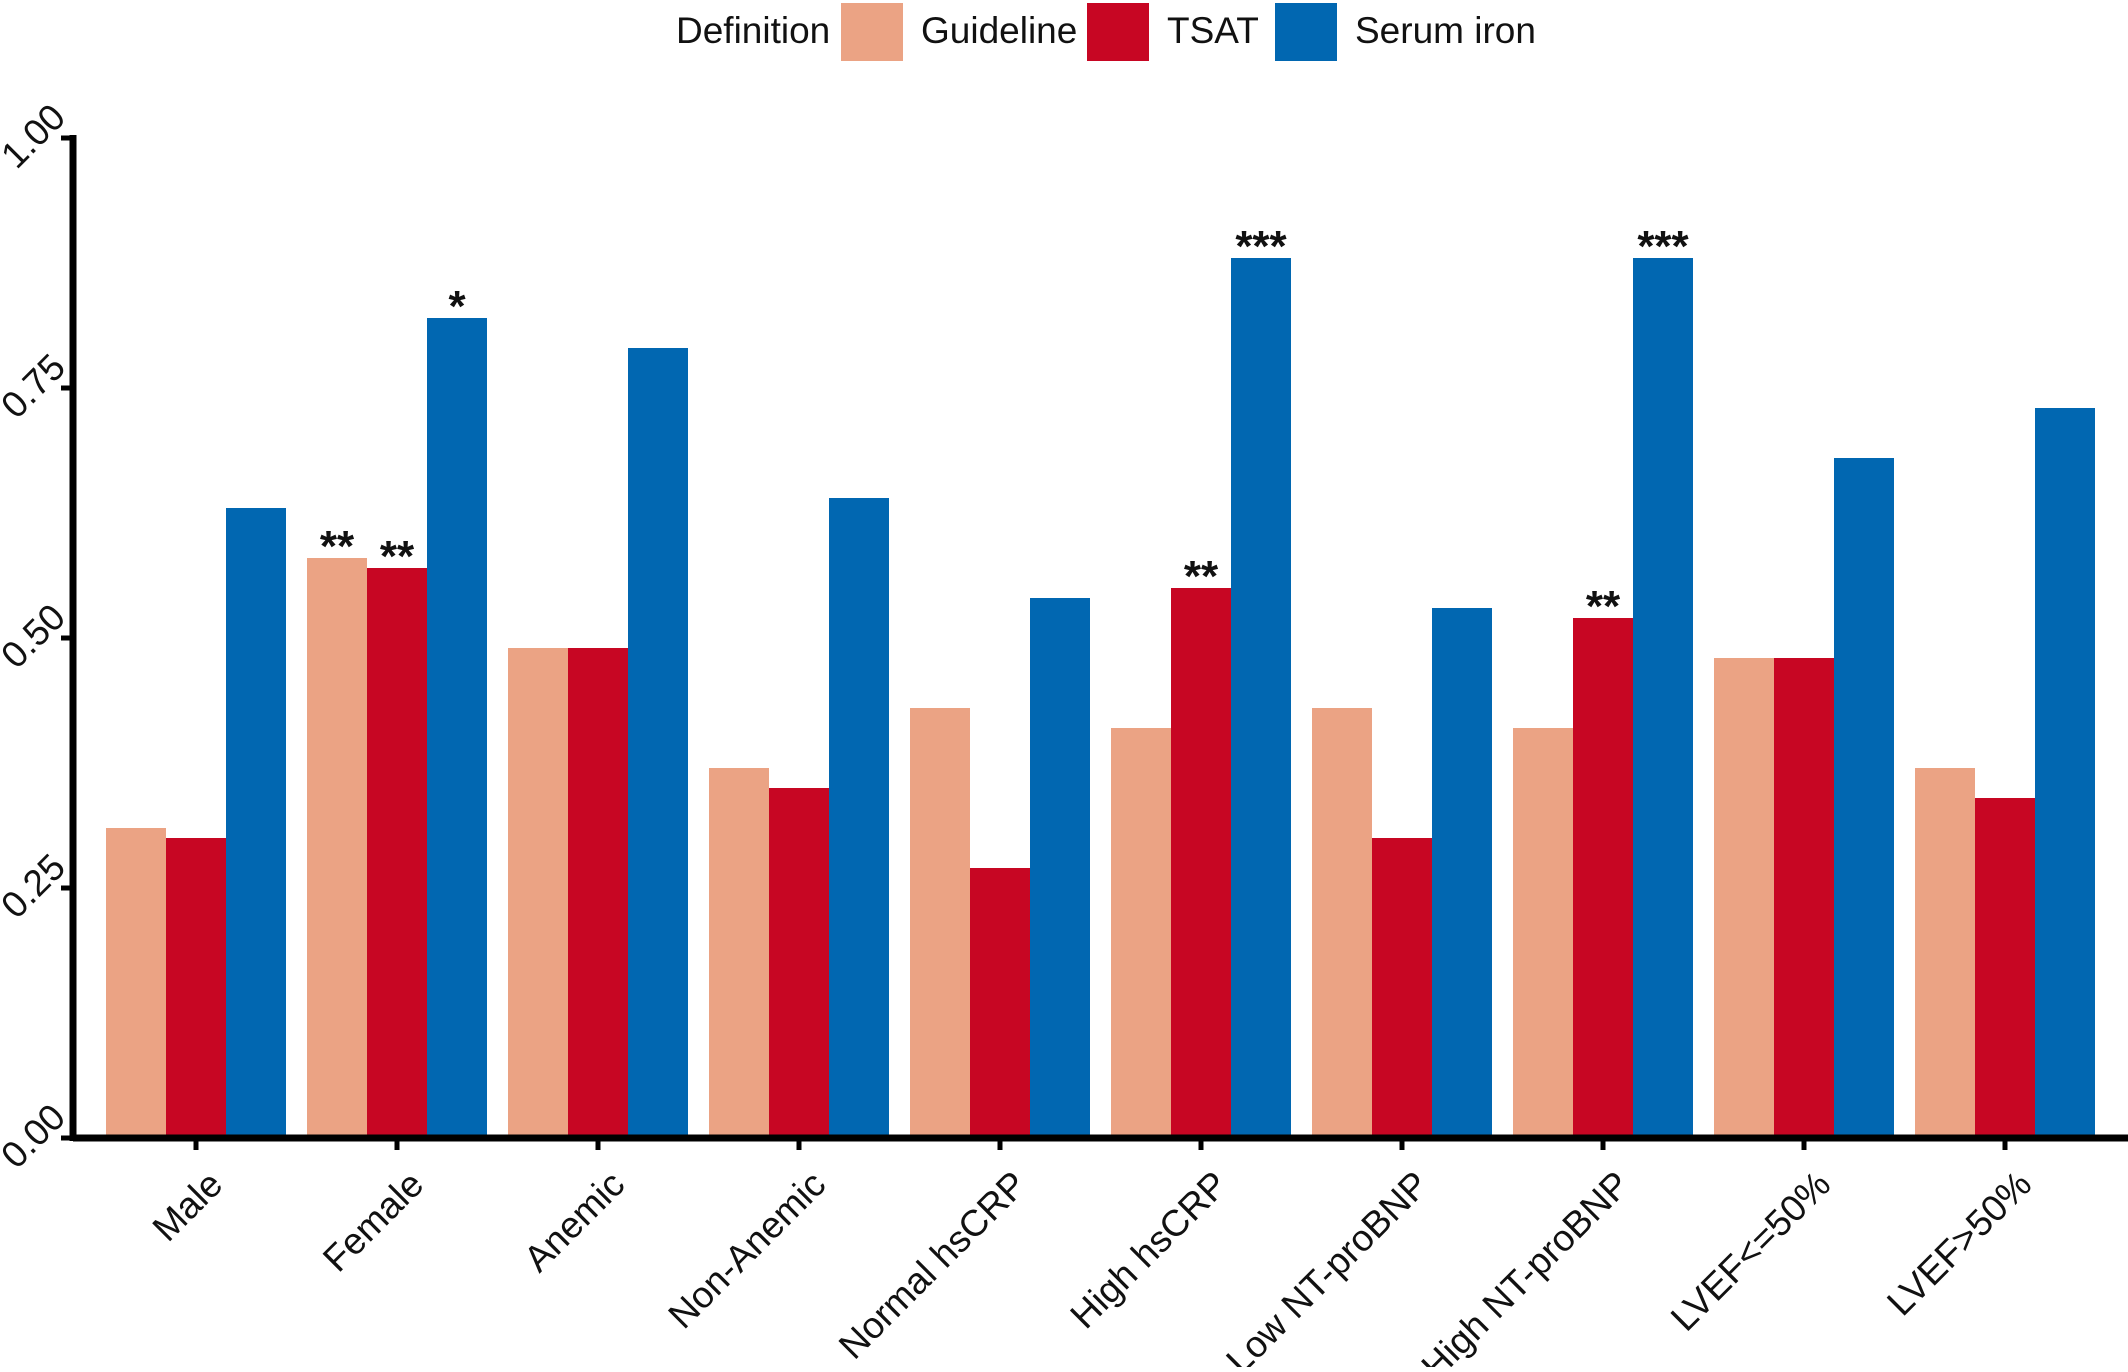  I want to click on significance-label: *, so click(457, 306).